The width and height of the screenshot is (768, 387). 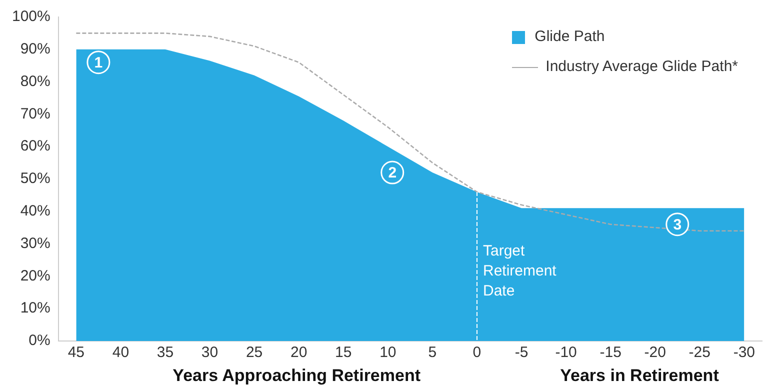 What do you see at coordinates (35, 308) in the screenshot?
I see `y-tick-label: 10%` at bounding box center [35, 308].